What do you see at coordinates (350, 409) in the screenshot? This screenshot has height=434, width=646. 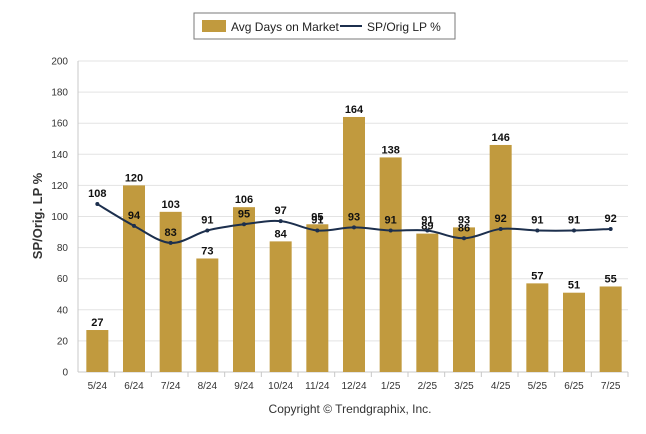 I see `copyright-text: Copyright © Trendgraphix, Inc.` at bounding box center [350, 409].